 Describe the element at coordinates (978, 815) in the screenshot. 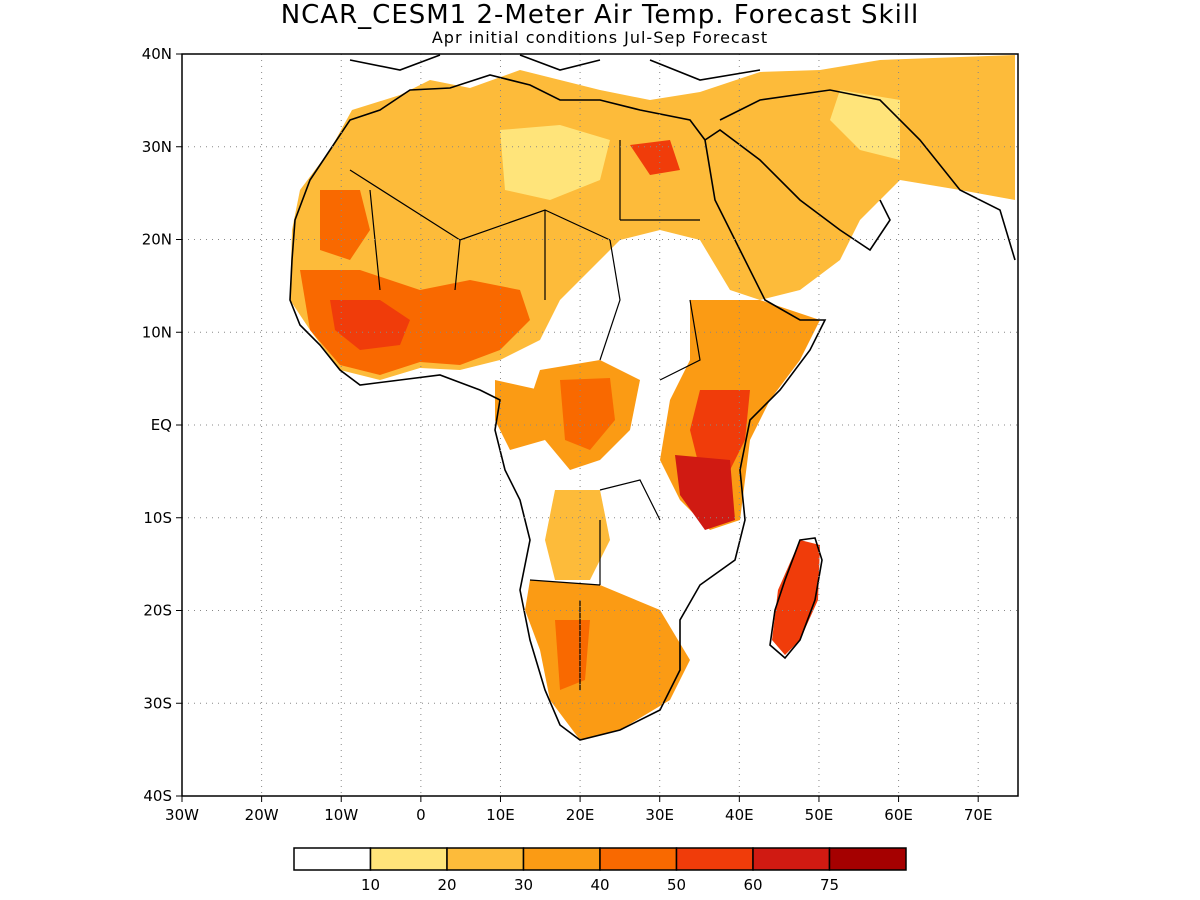

I see `lon-tick-label: 70E` at that location.